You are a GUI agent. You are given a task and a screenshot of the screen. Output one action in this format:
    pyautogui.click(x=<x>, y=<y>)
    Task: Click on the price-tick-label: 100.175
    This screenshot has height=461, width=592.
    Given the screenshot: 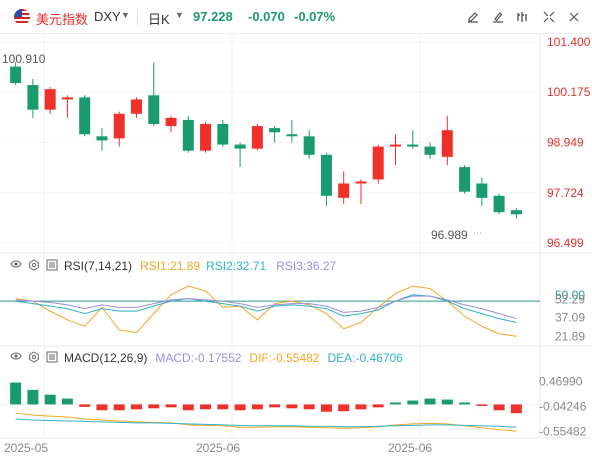 What is the action you would take?
    pyautogui.click(x=569, y=92)
    